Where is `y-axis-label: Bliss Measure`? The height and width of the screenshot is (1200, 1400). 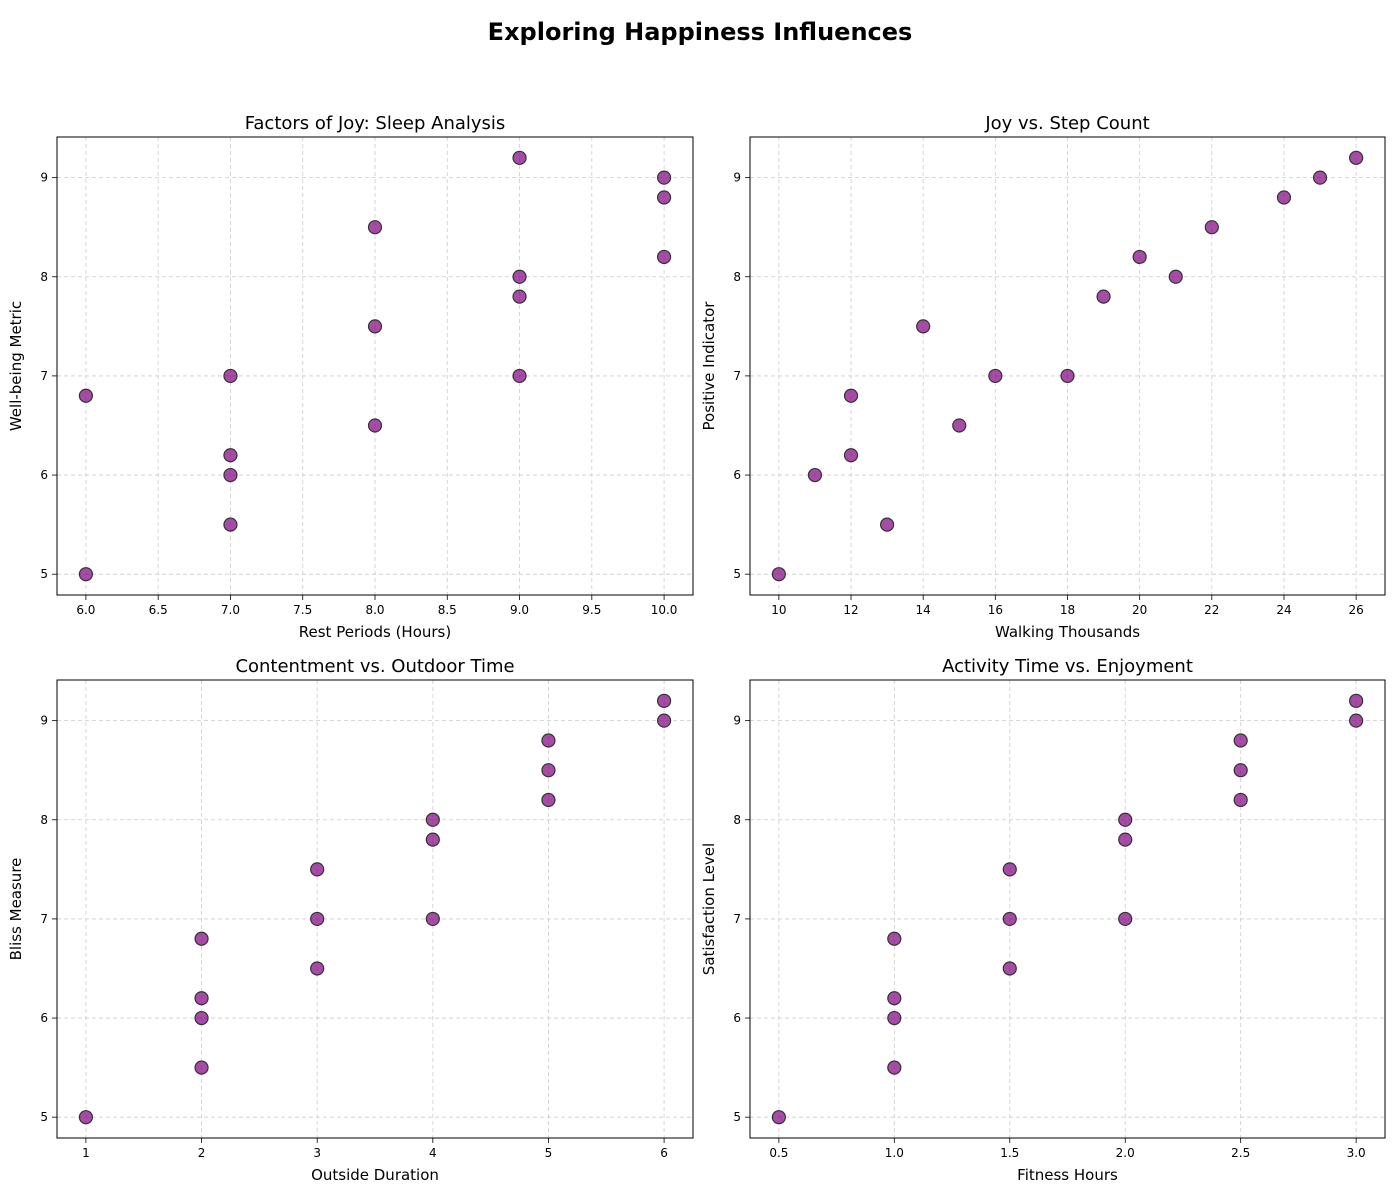 y-axis-label: Bliss Measure is located at coordinates (16, 909).